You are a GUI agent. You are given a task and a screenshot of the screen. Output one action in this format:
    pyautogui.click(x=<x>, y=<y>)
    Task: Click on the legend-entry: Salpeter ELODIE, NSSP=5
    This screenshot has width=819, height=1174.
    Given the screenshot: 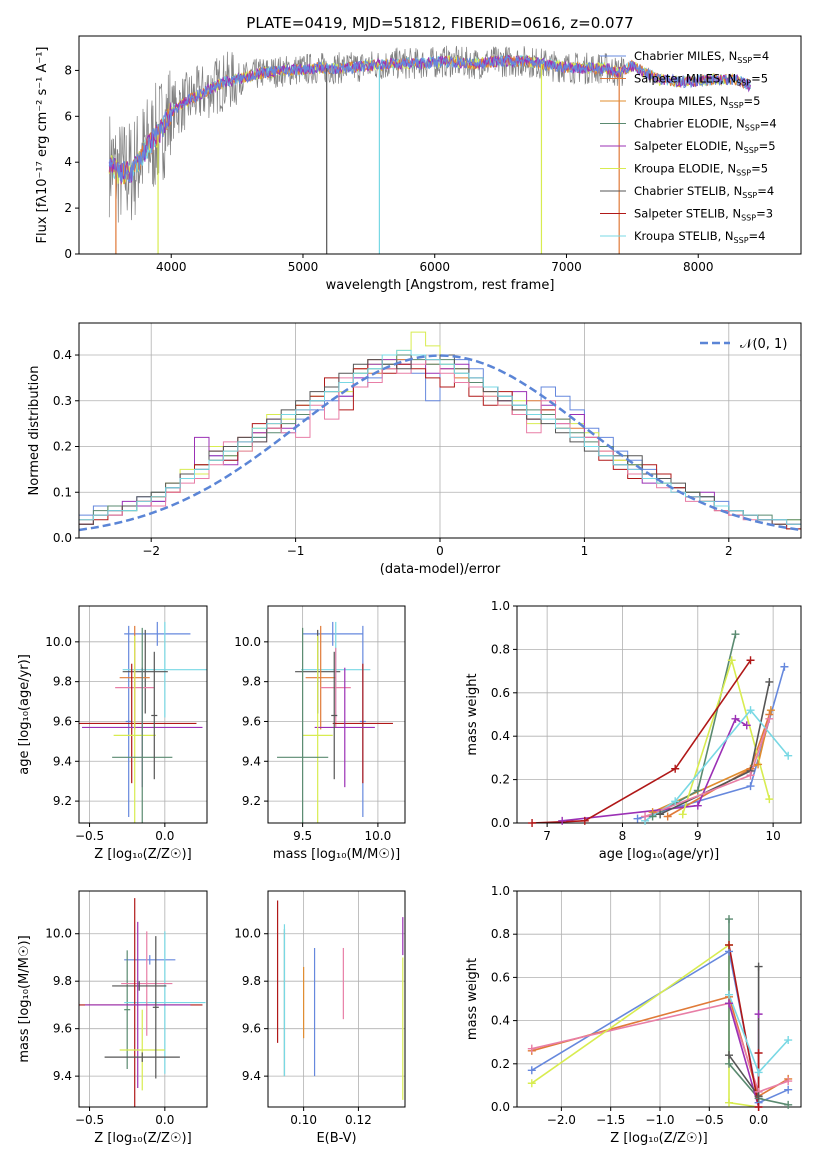 What is the action you would take?
    pyautogui.click(x=705, y=147)
    